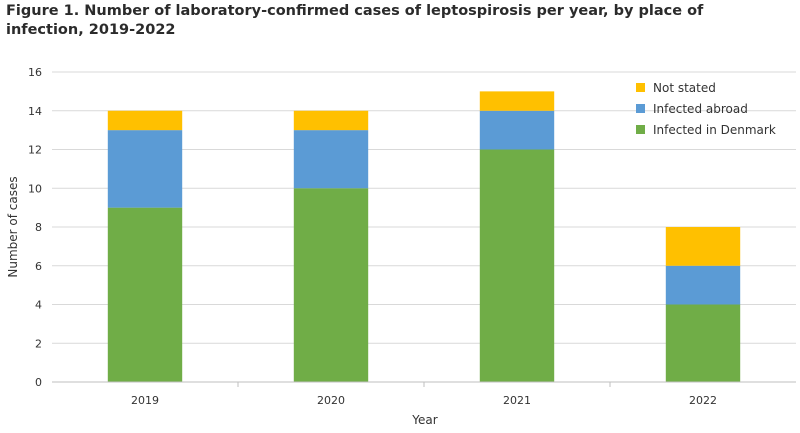 The width and height of the screenshot is (800, 433). I want to click on y-tick-label: 6, so click(38, 266).